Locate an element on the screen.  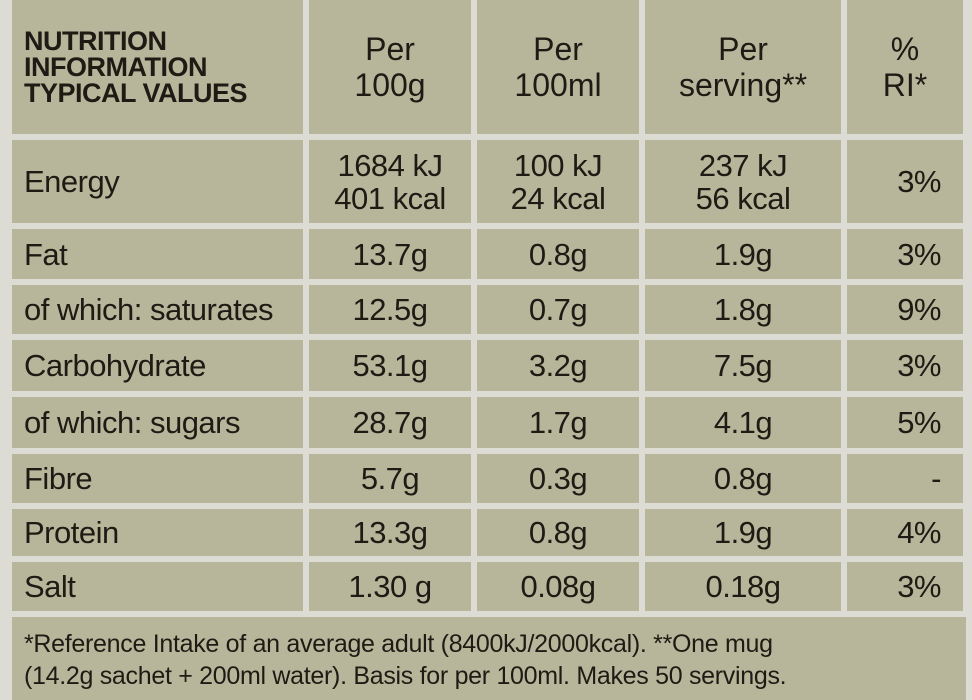
cell-text: 7.5g is located at coordinates (743, 365).